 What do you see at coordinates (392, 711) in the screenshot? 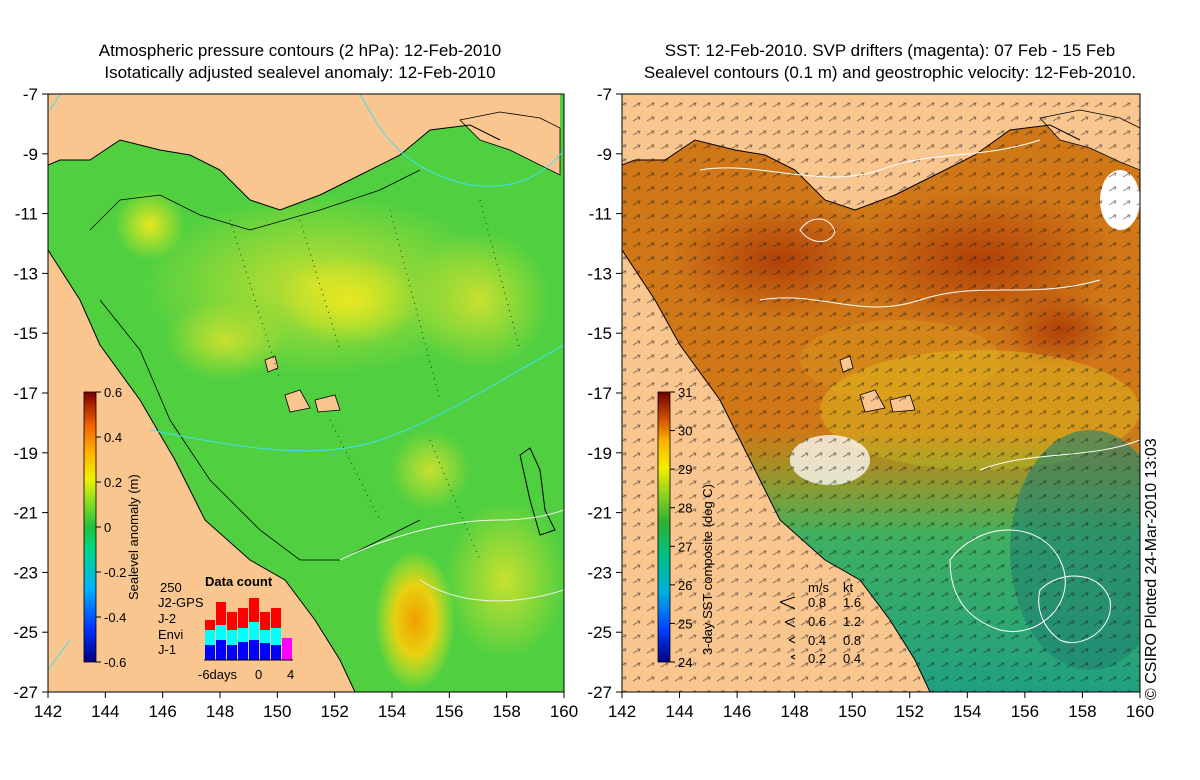
I see `left-x-tick-label: 154` at bounding box center [392, 711].